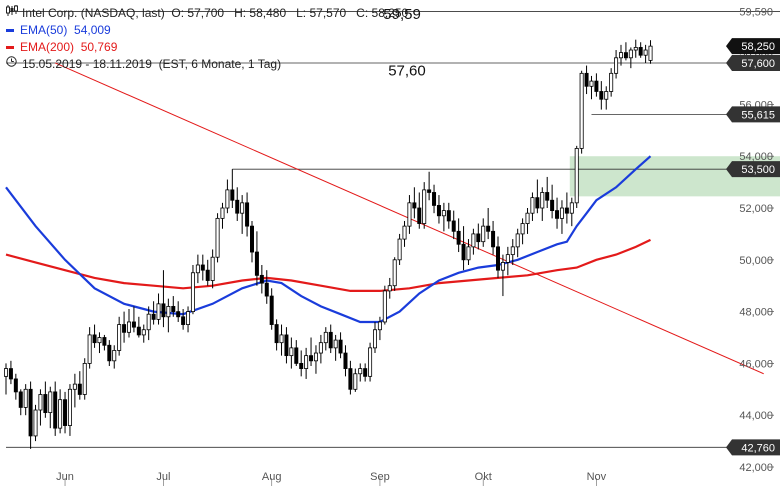  What do you see at coordinates (99, 47) in the screenshot?
I see `legend-ema200-value: 50,769` at bounding box center [99, 47].